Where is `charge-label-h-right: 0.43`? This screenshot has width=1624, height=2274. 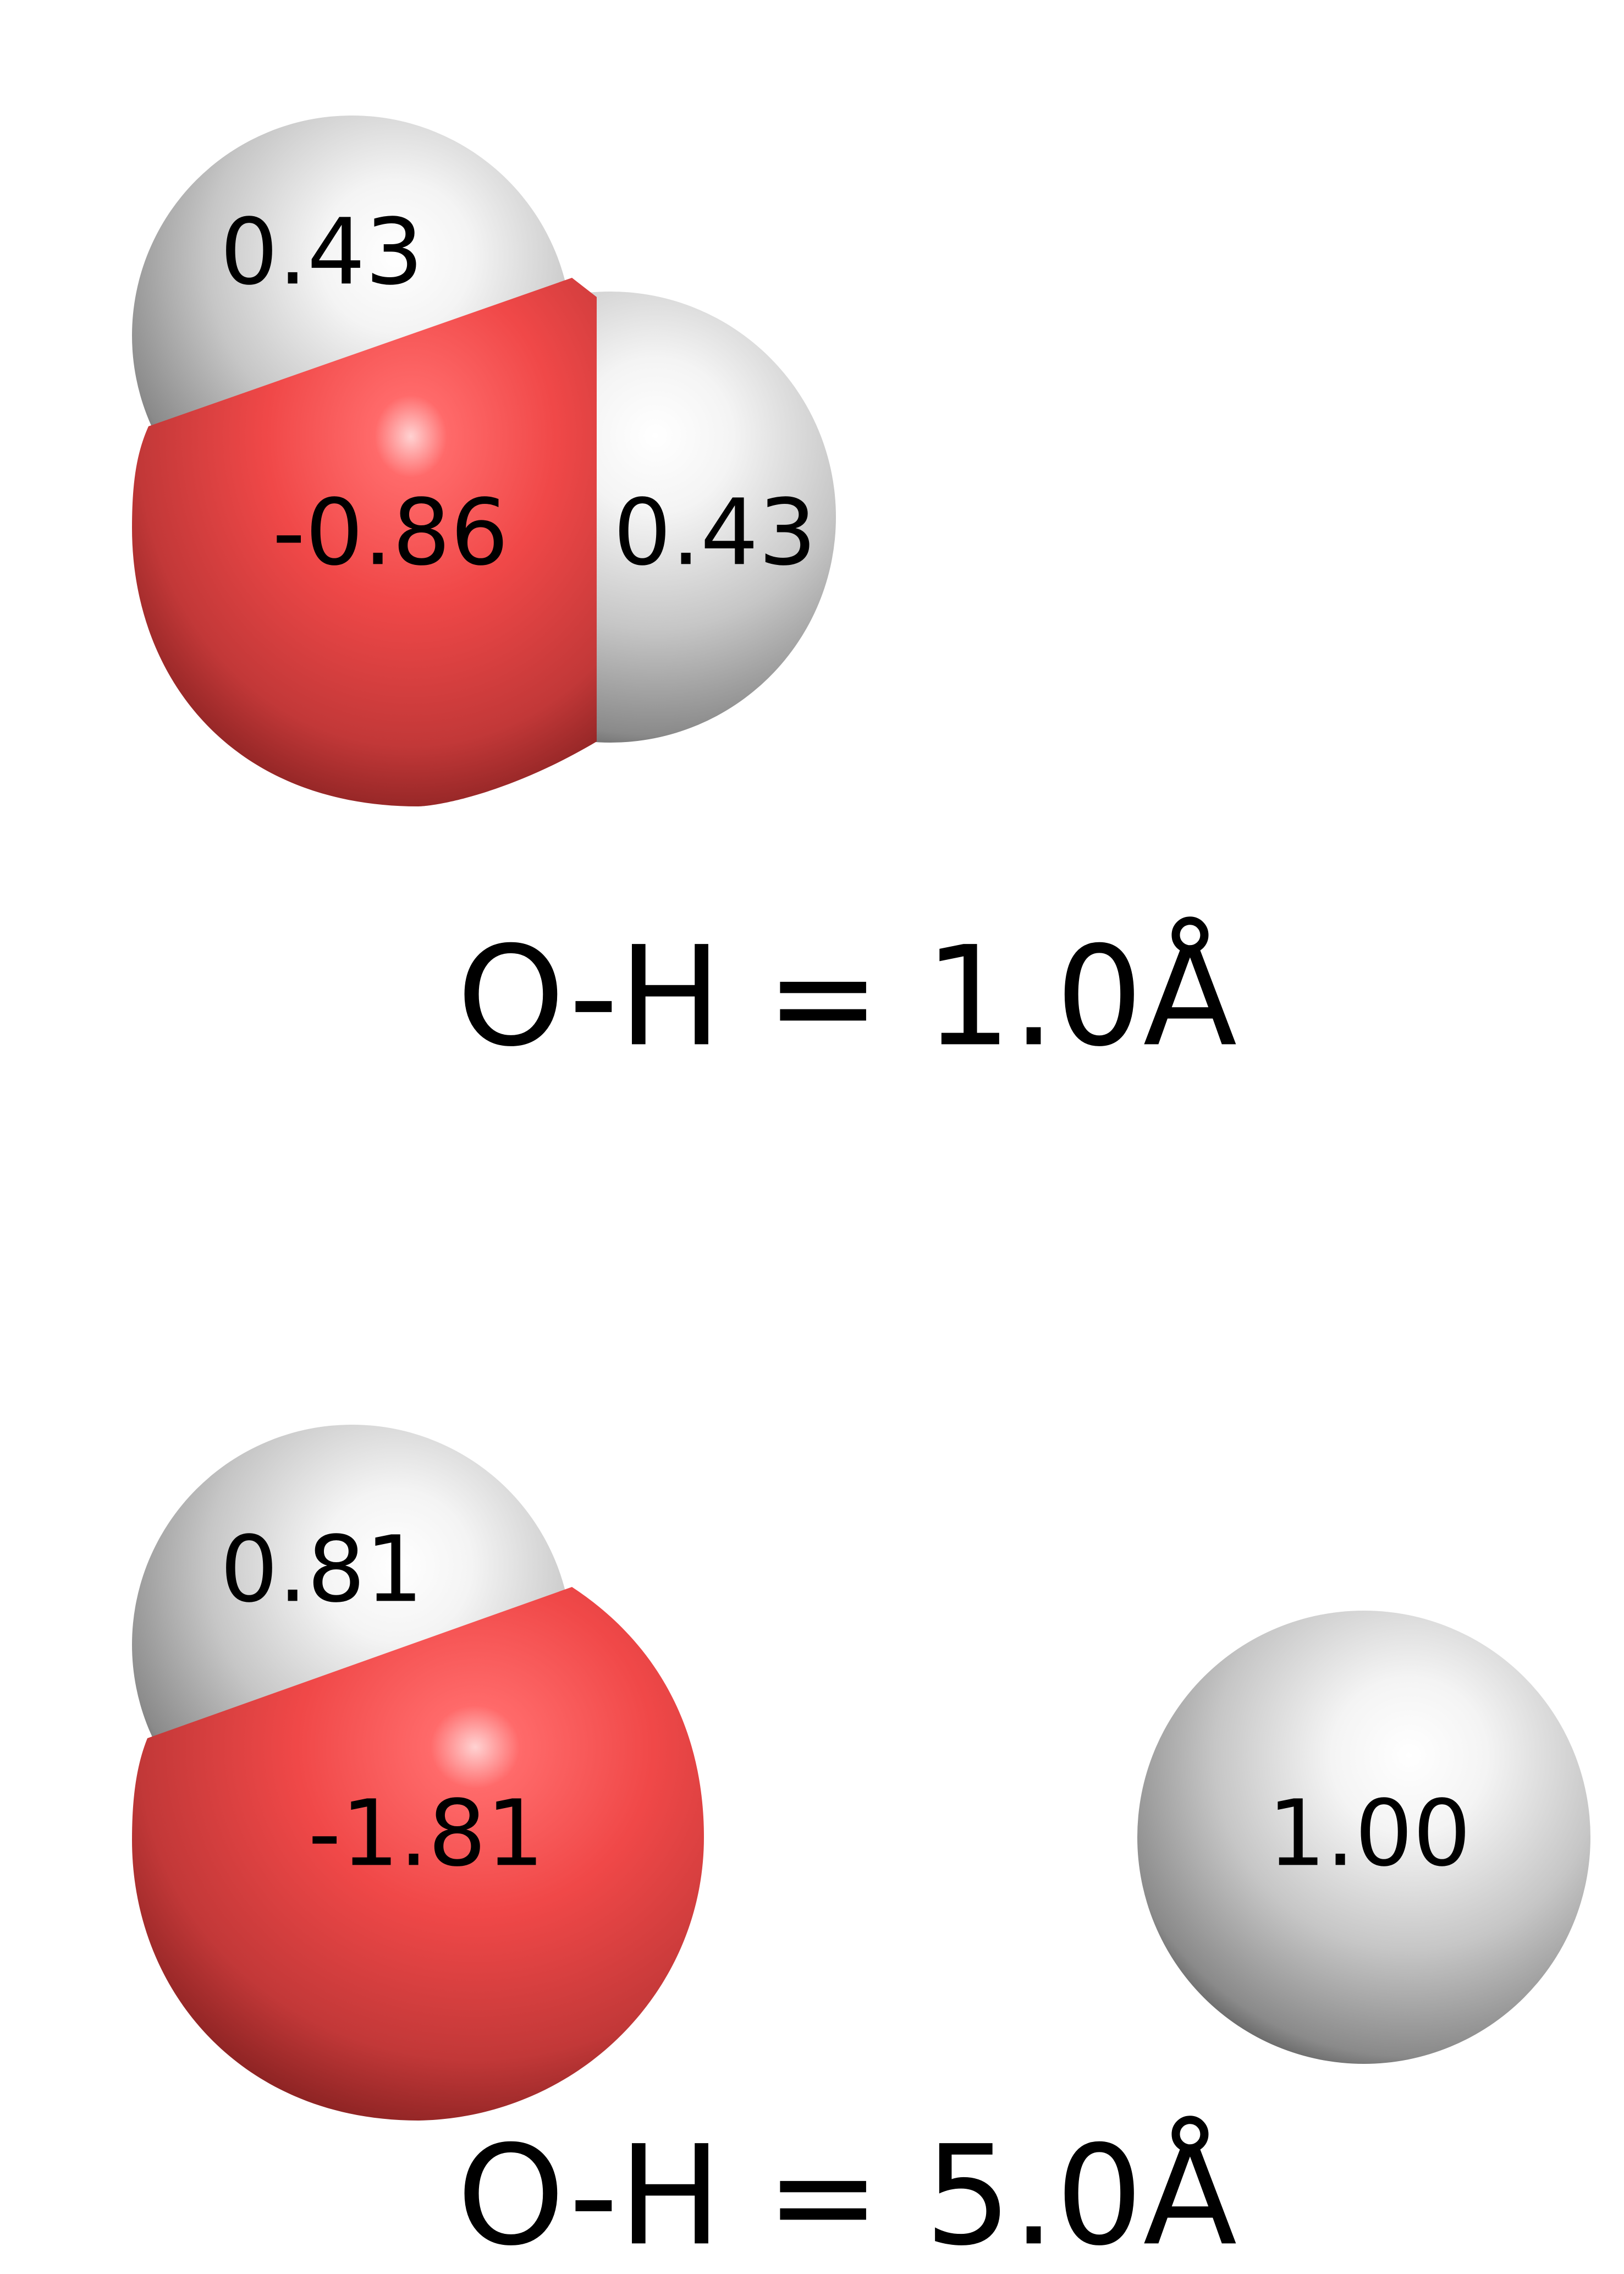 charge-label-h-right: 0.43 is located at coordinates (715, 533).